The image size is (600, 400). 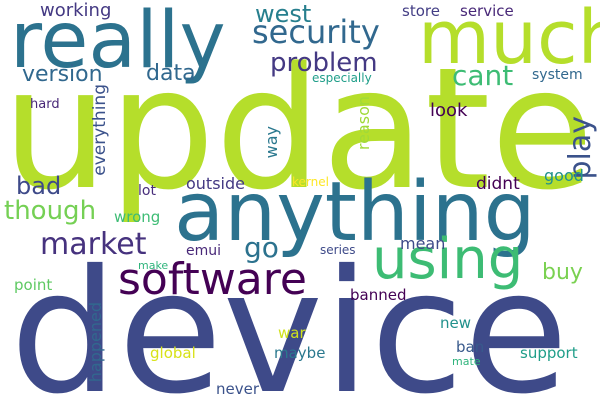 I want to click on word-bad: bad, so click(x=39, y=186).